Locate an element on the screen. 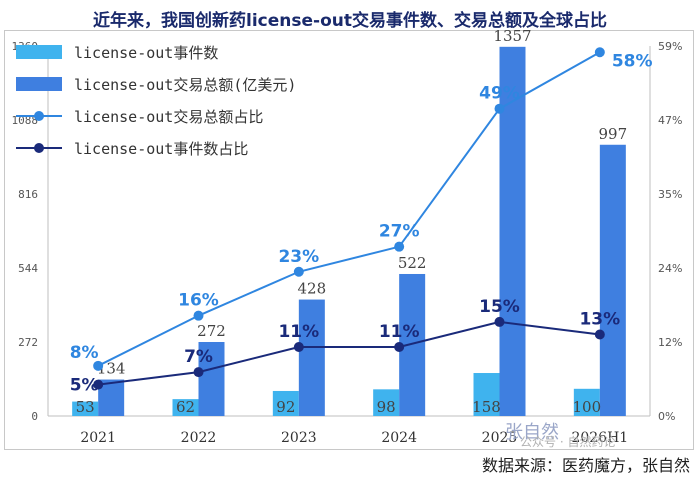 This screenshot has width=700, height=480. legend-label: license-out交易总额(亿美元) is located at coordinates (185, 85).